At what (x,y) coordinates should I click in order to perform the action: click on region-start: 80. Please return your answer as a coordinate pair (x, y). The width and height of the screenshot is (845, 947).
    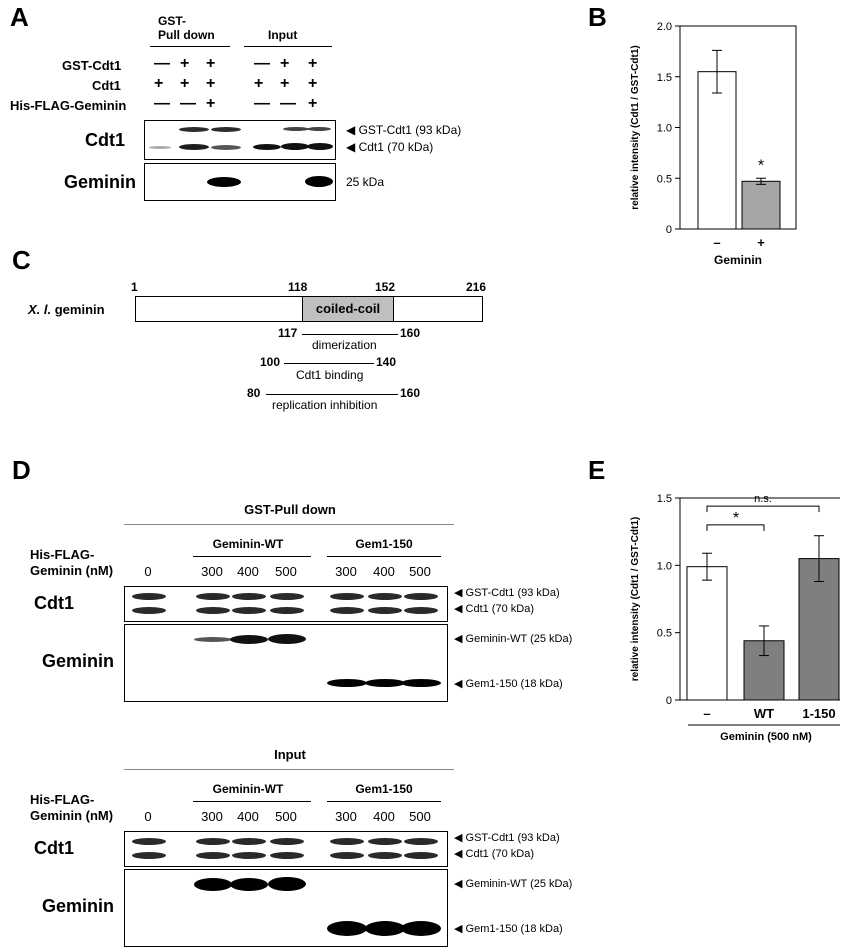
    Looking at the image, I should click on (254, 393).